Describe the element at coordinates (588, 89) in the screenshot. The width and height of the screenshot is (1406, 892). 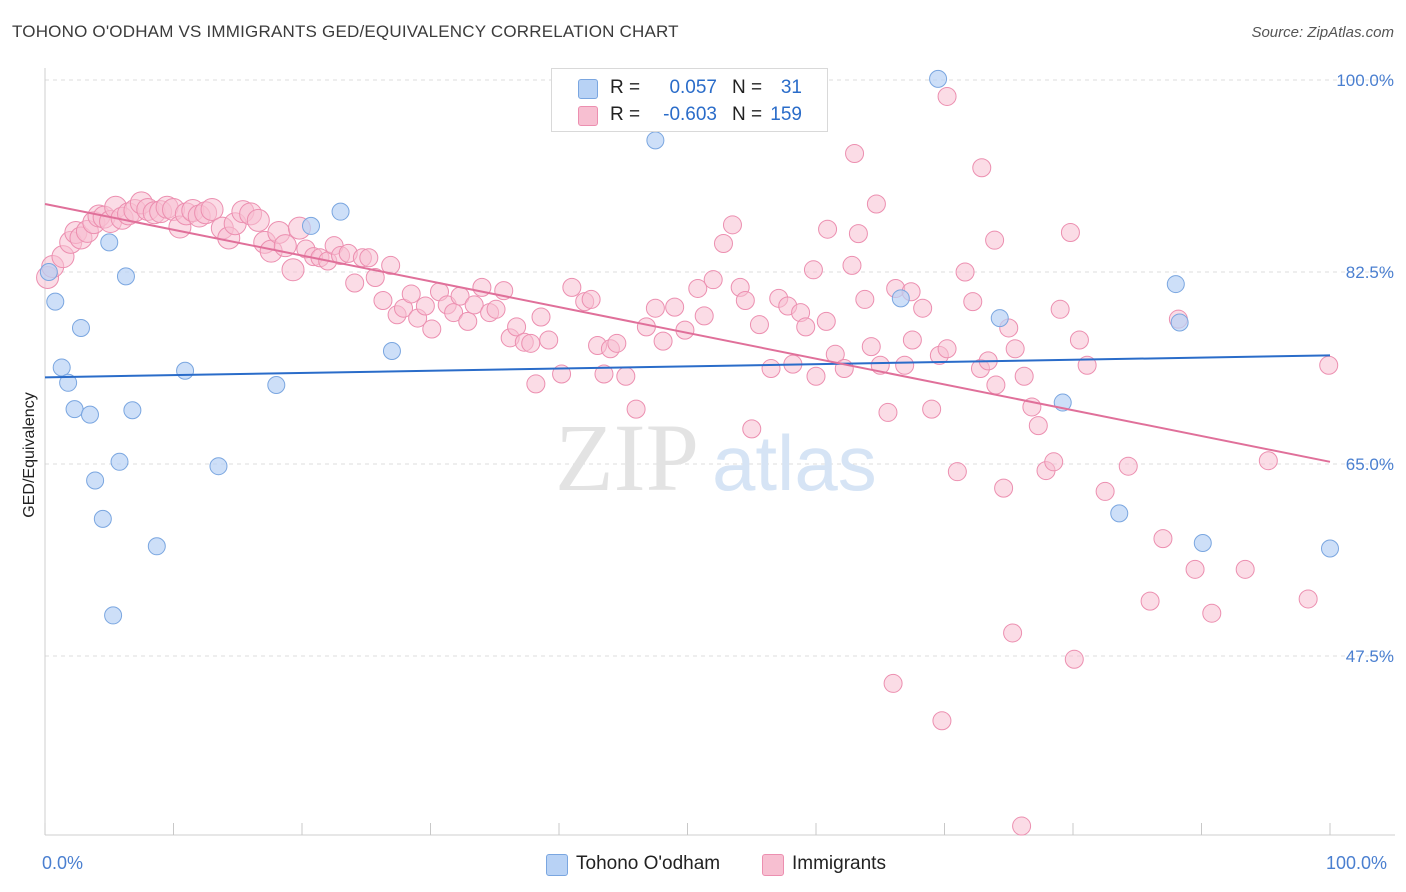
I see `legend-swatch-blue` at that location.